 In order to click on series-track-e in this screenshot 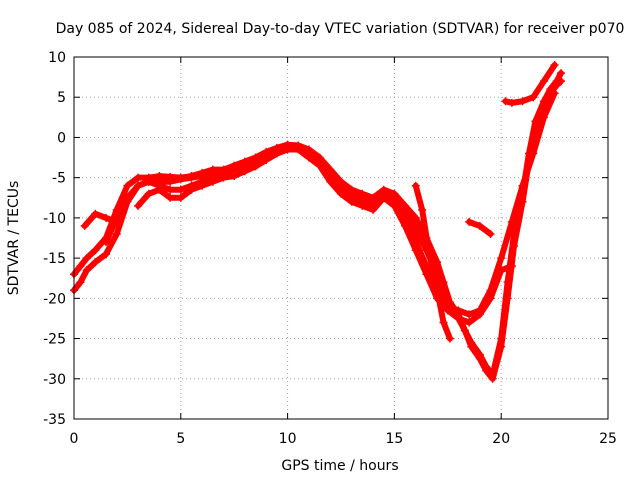, I will do `click(100, 219)`.